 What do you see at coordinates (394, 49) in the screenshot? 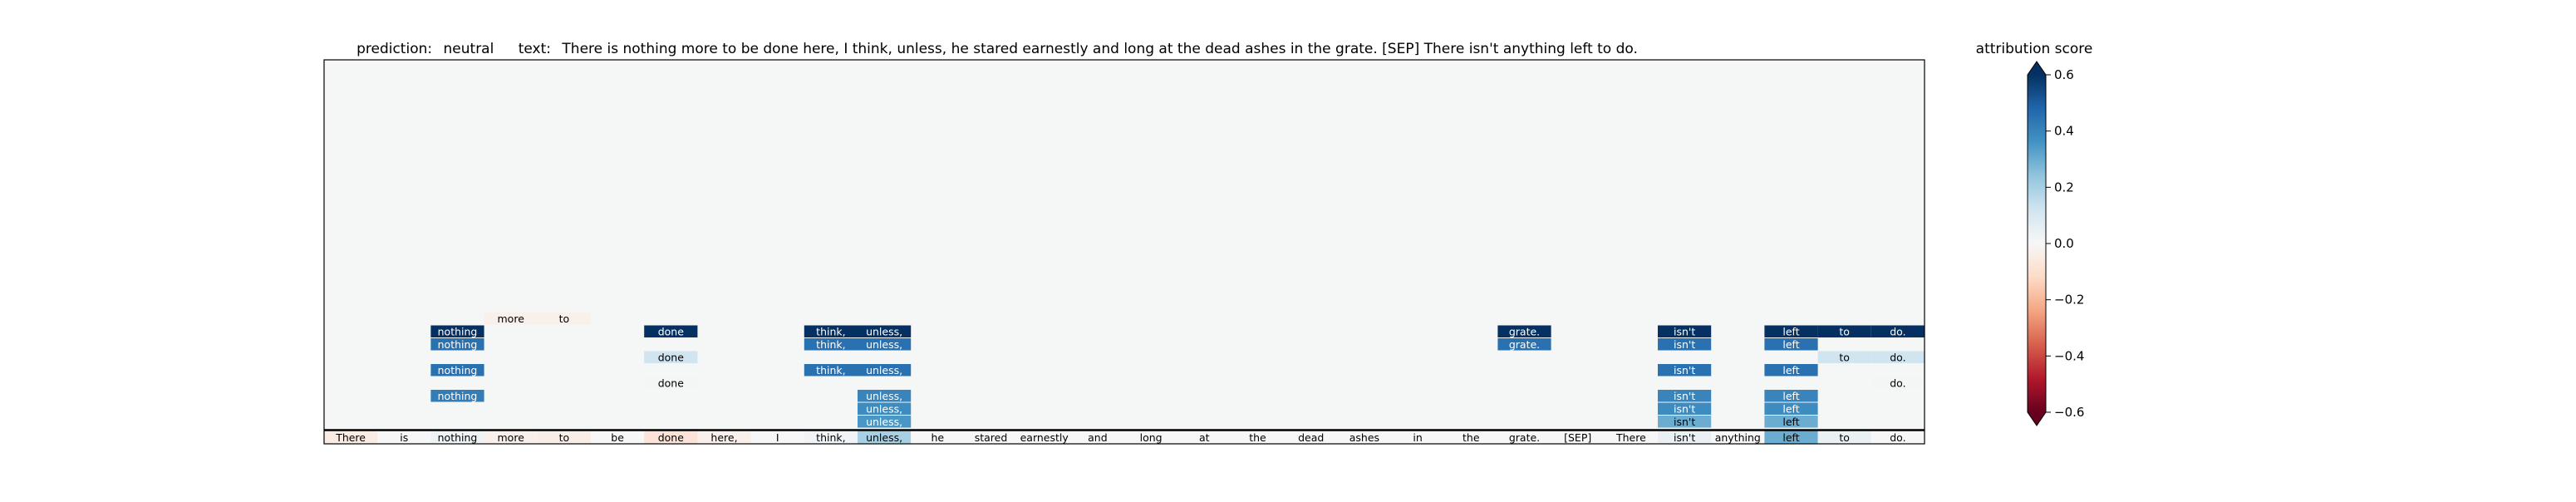
I see `prediction-label: prediction:` at bounding box center [394, 49].